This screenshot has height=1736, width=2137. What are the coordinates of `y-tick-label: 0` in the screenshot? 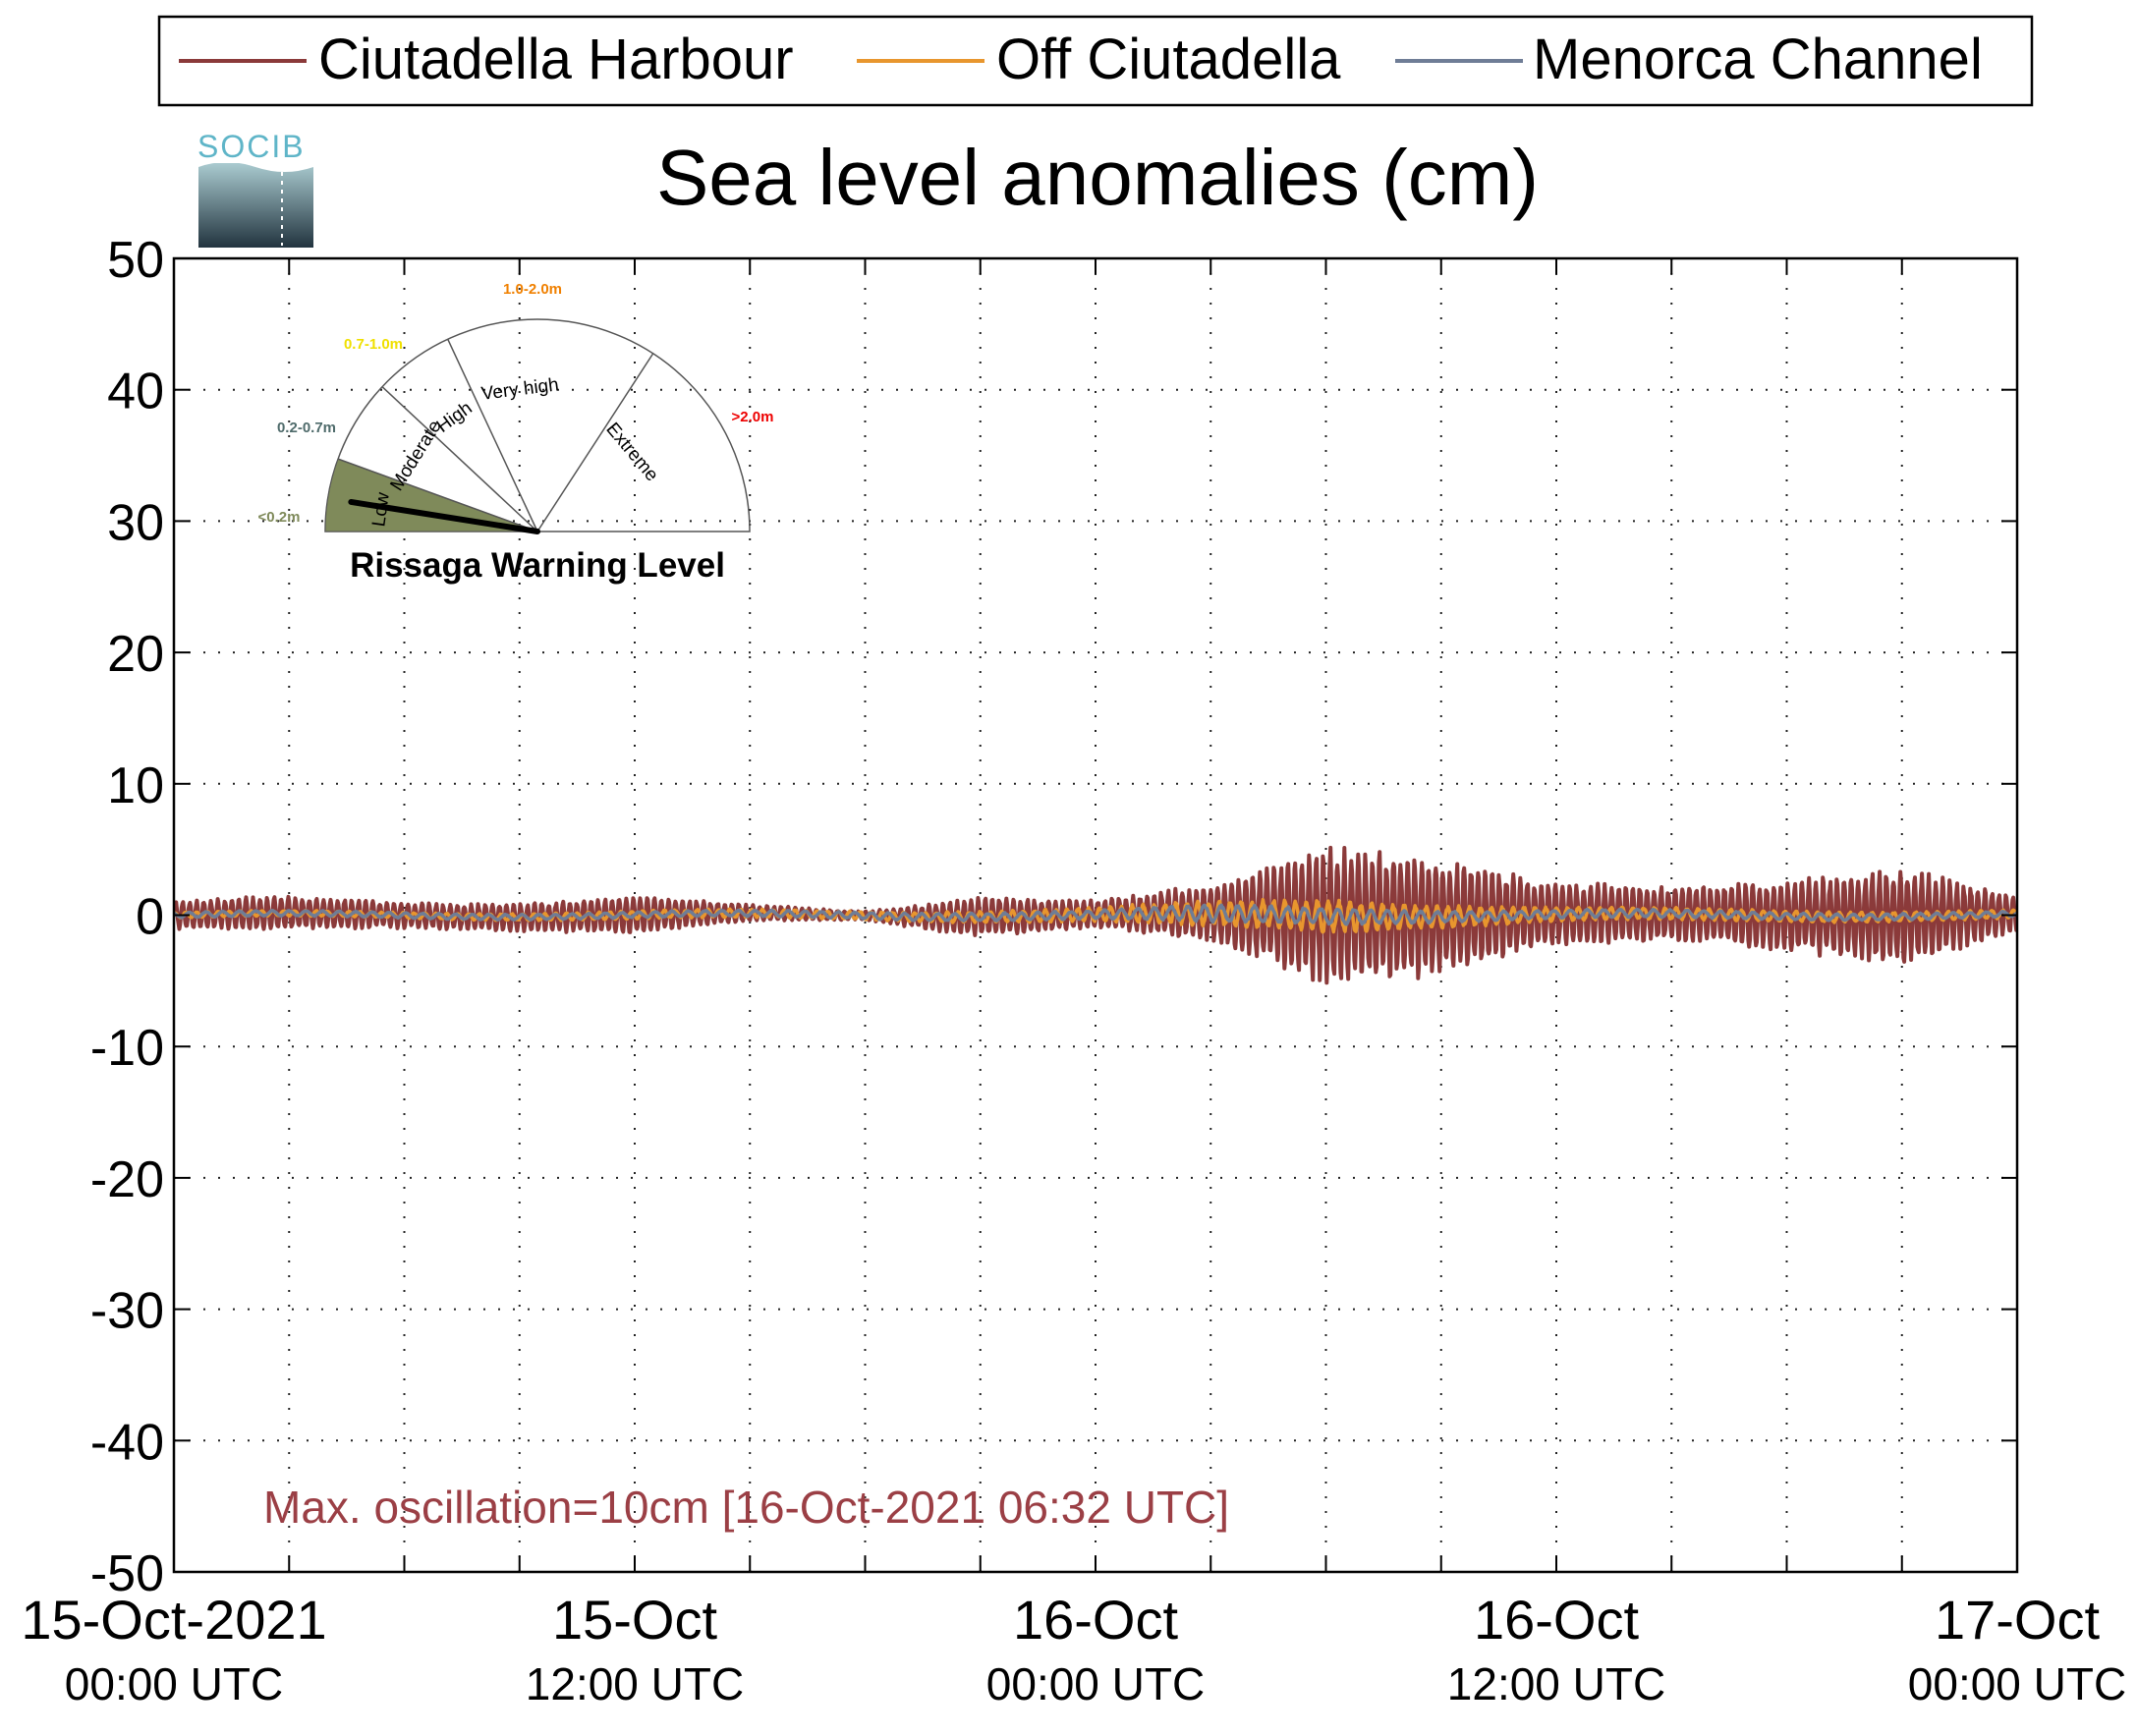 It's located at (150, 917).